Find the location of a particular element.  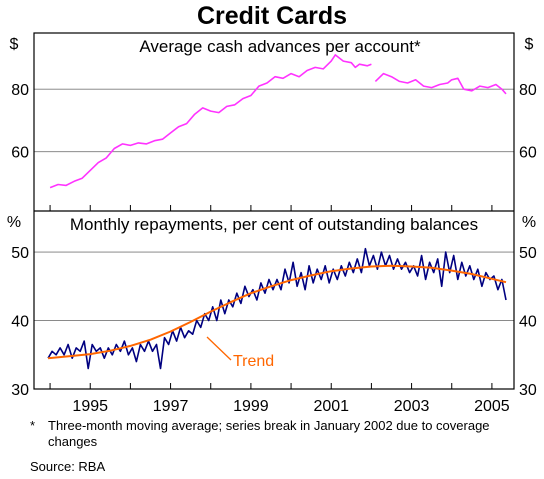

x-tick-label: 1997 is located at coordinates (171, 406).